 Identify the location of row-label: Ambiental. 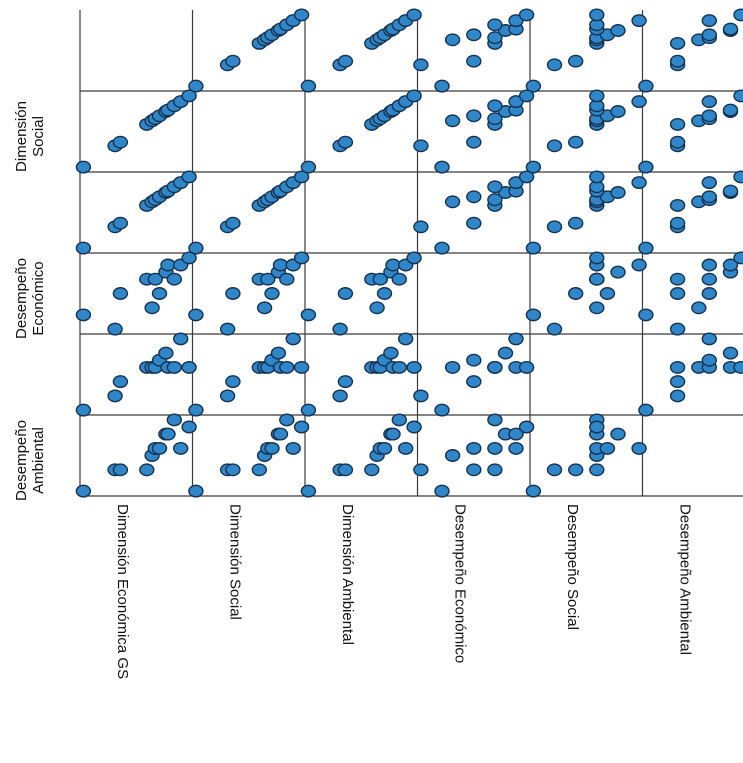
(38, 460).